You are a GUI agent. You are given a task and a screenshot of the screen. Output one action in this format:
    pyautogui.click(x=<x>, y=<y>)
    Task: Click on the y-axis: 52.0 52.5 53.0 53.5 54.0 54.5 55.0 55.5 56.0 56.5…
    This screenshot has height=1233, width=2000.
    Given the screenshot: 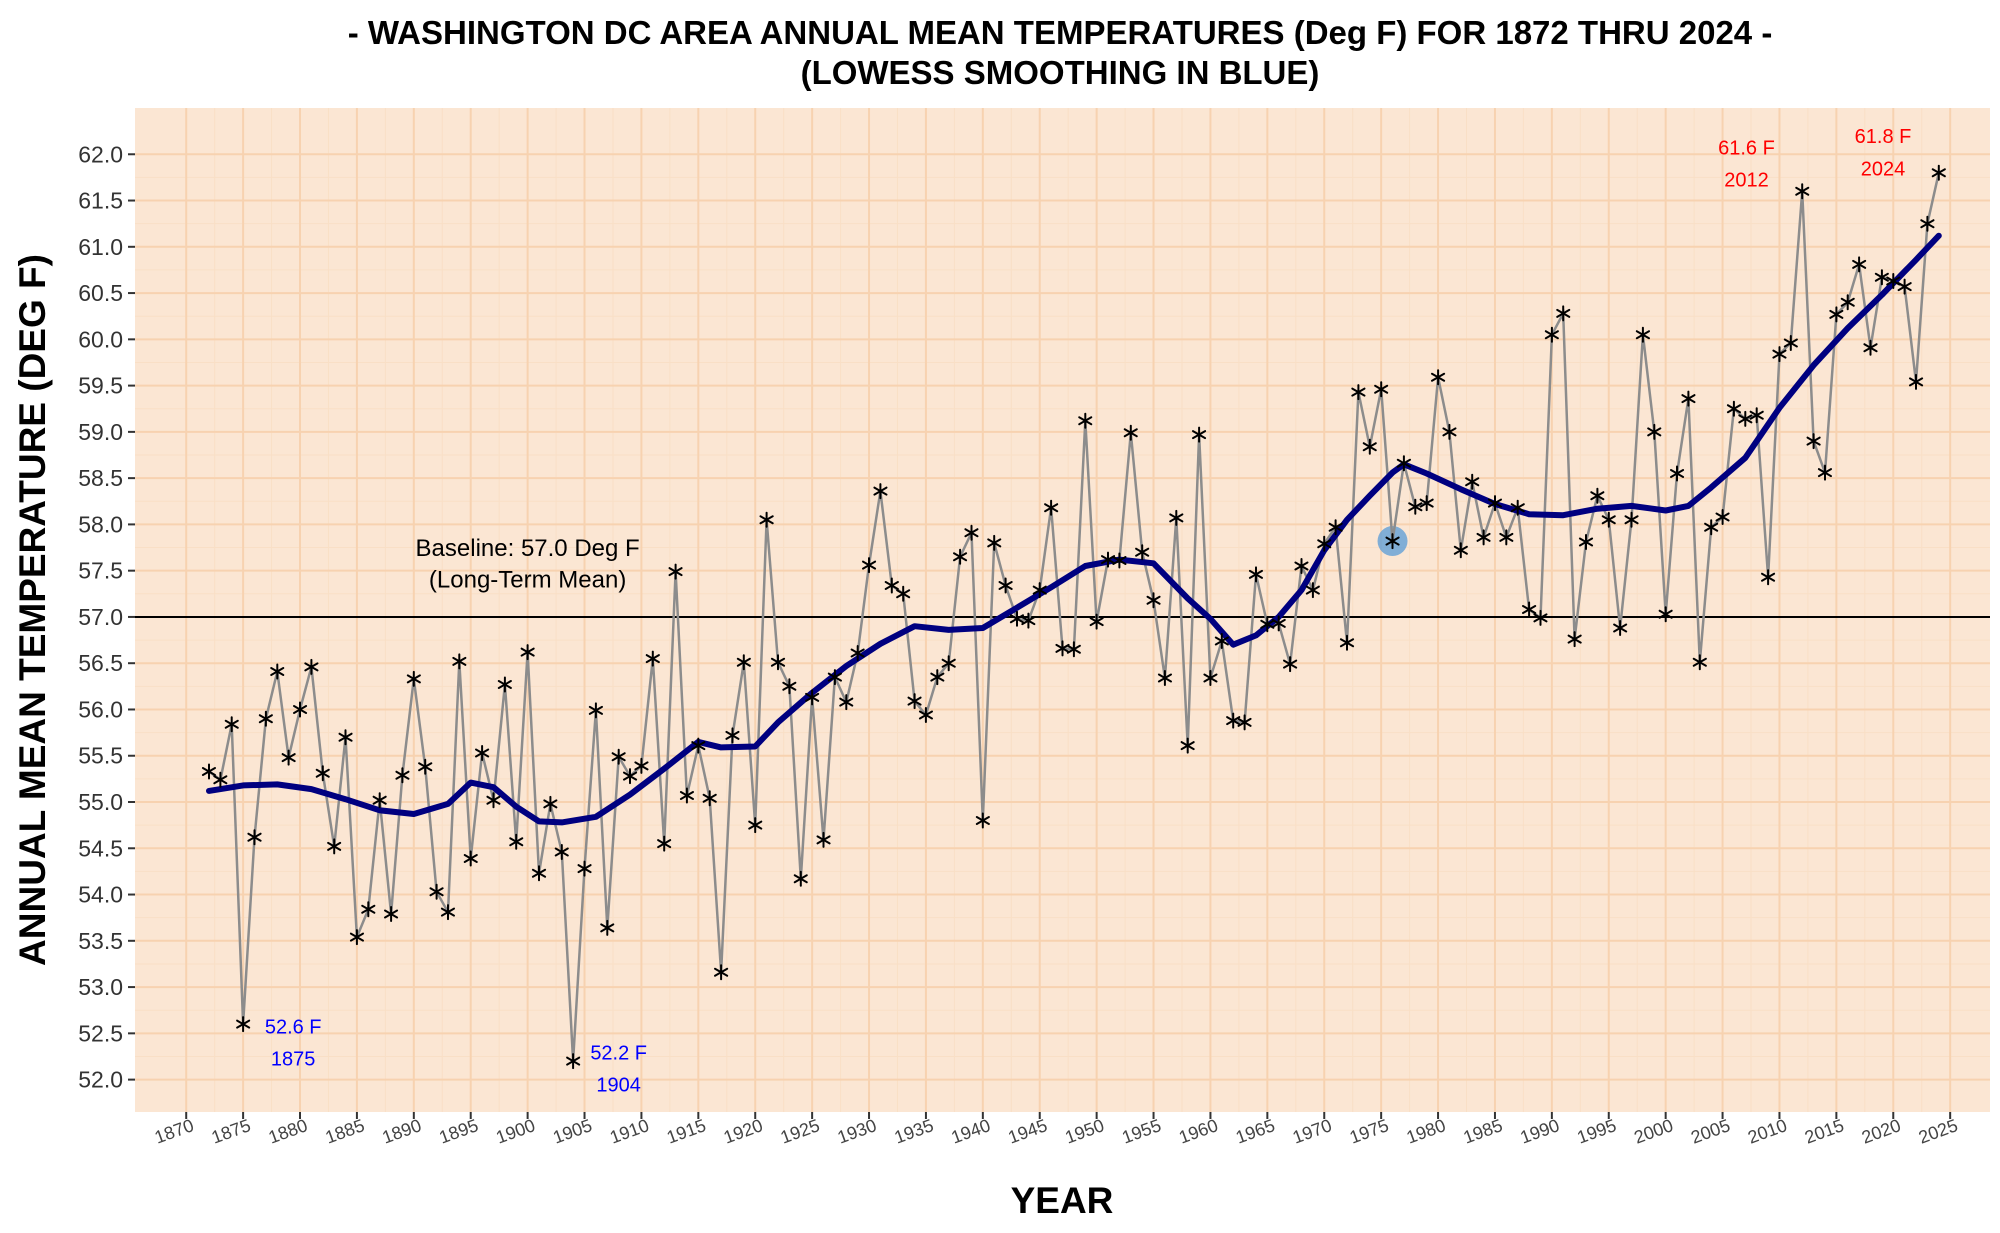 What is the action you would take?
    pyautogui.click(x=106, y=617)
    